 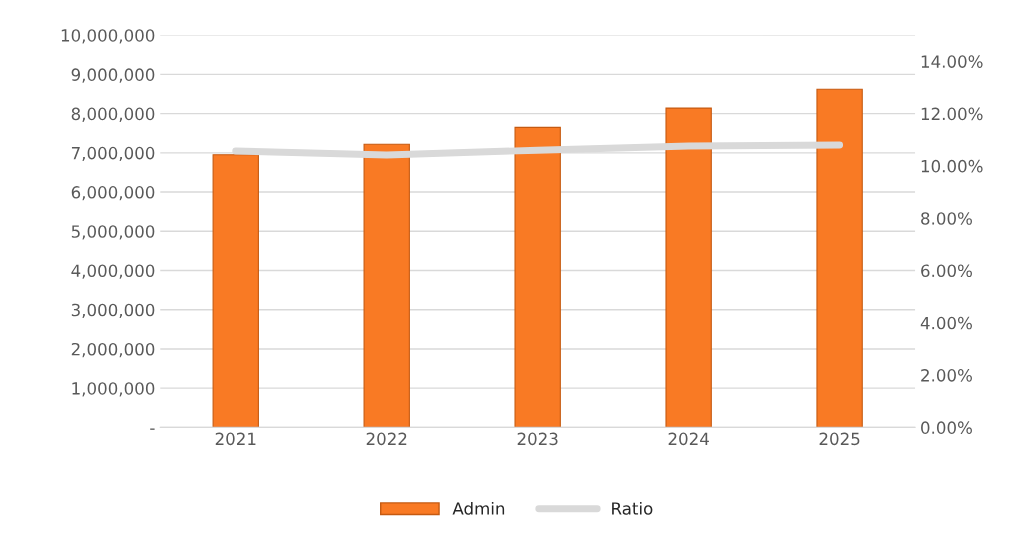 What do you see at coordinates (113, 193) in the screenshot?
I see `y-tick-label: 6,000,000` at bounding box center [113, 193].